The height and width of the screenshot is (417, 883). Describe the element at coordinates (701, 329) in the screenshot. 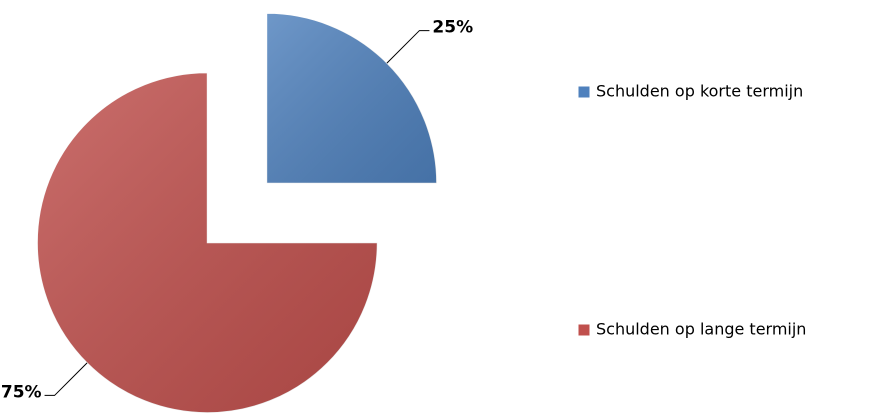

I see `legend-label: Schulden op lange termijn` at that location.